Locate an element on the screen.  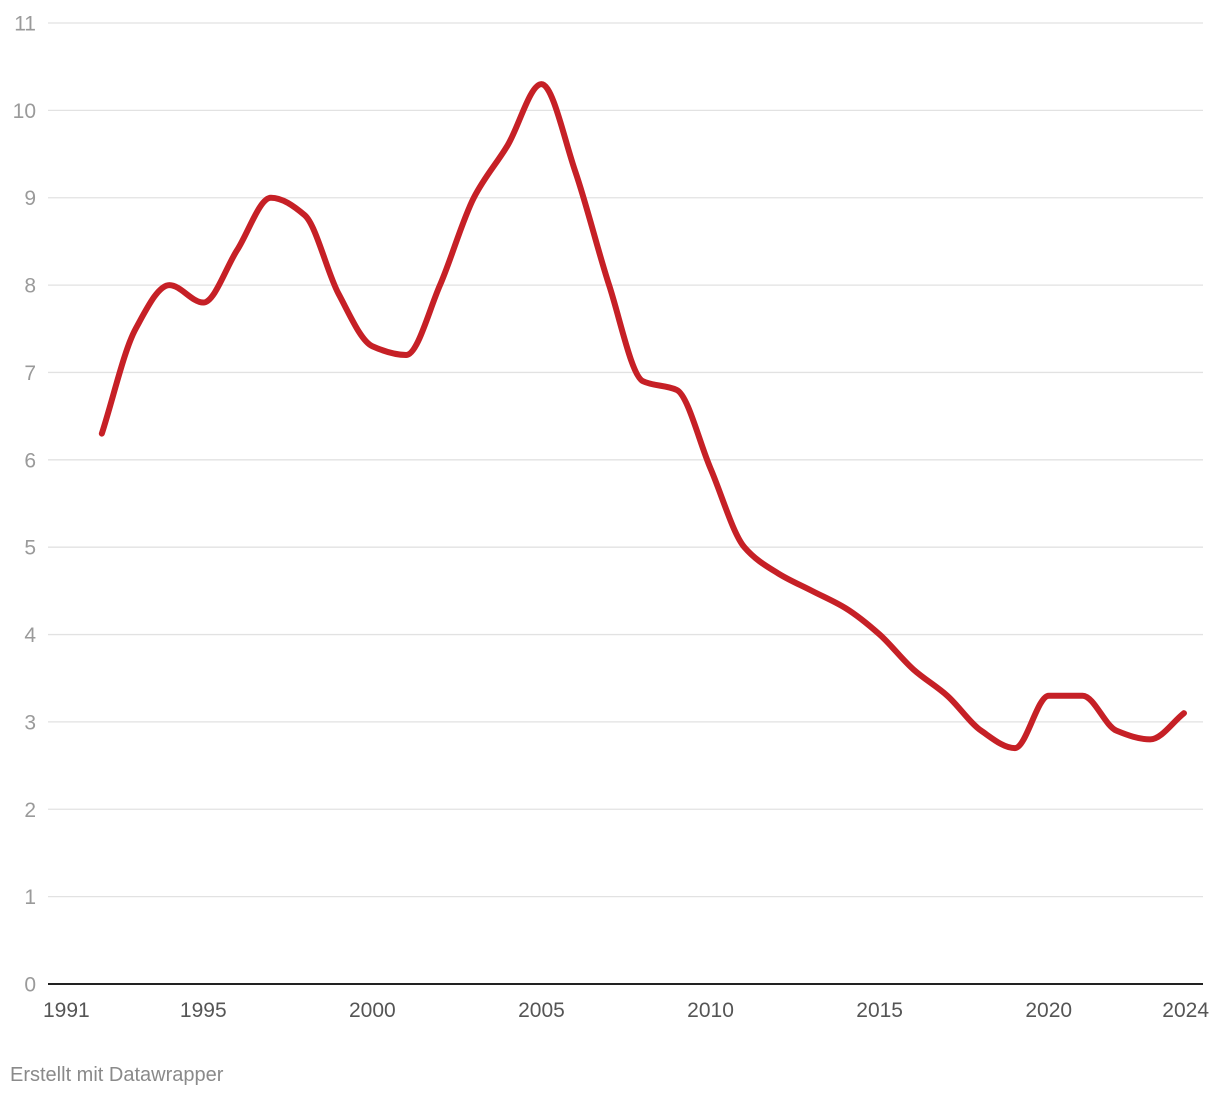
y-tick-label-8: 8 is located at coordinates (30, 286).